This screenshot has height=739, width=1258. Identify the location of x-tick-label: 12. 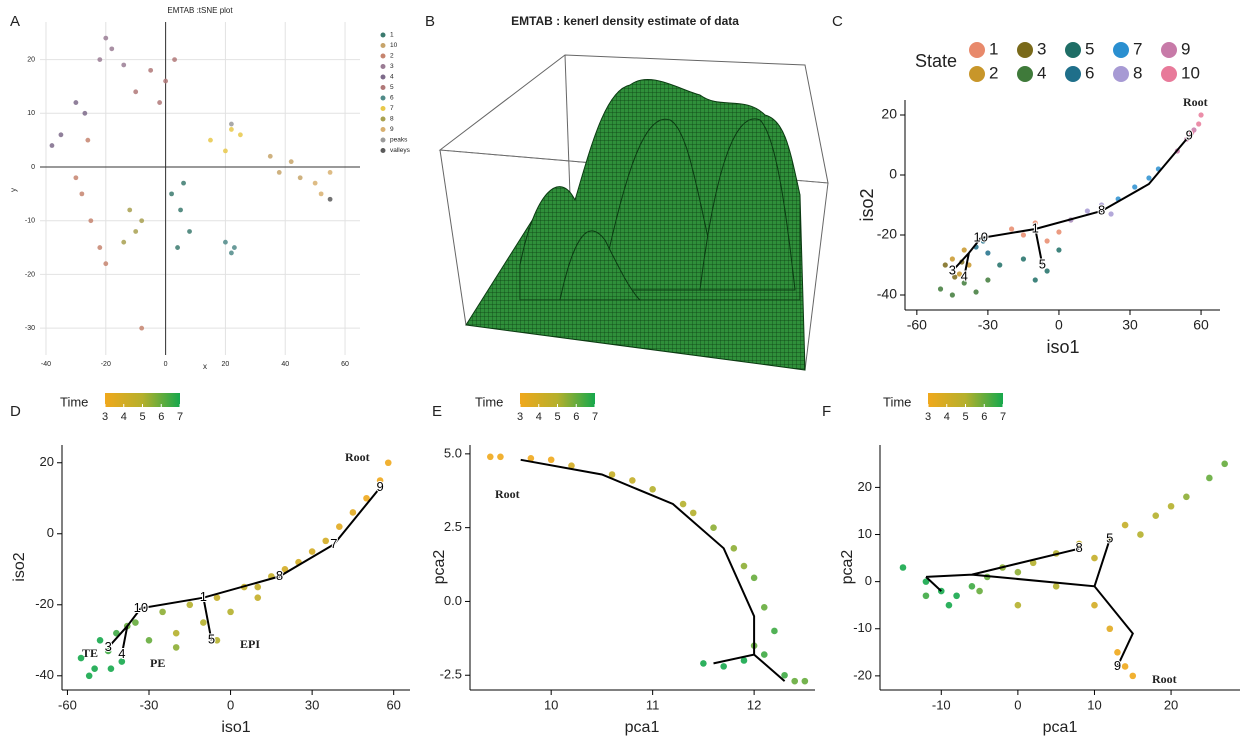
(754, 704).